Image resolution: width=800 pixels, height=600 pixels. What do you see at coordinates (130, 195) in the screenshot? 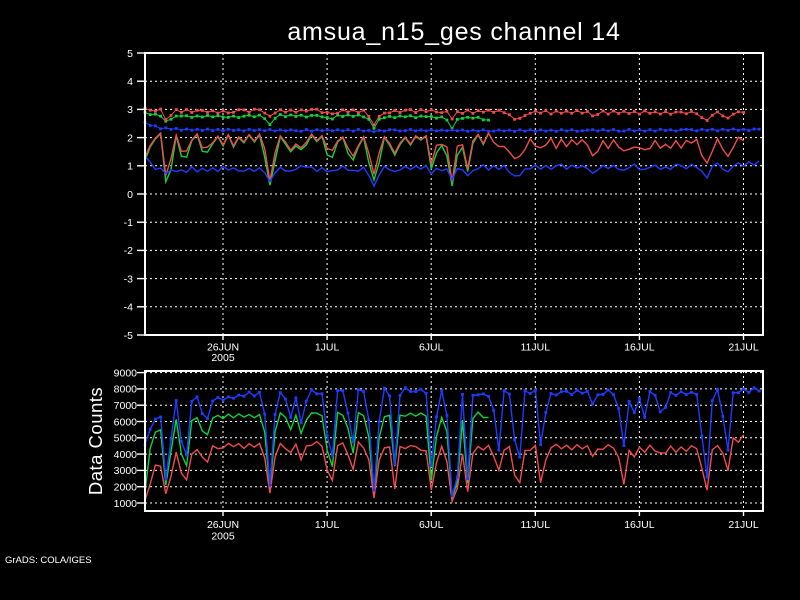
I see `svg-text: 0` at bounding box center [130, 195].